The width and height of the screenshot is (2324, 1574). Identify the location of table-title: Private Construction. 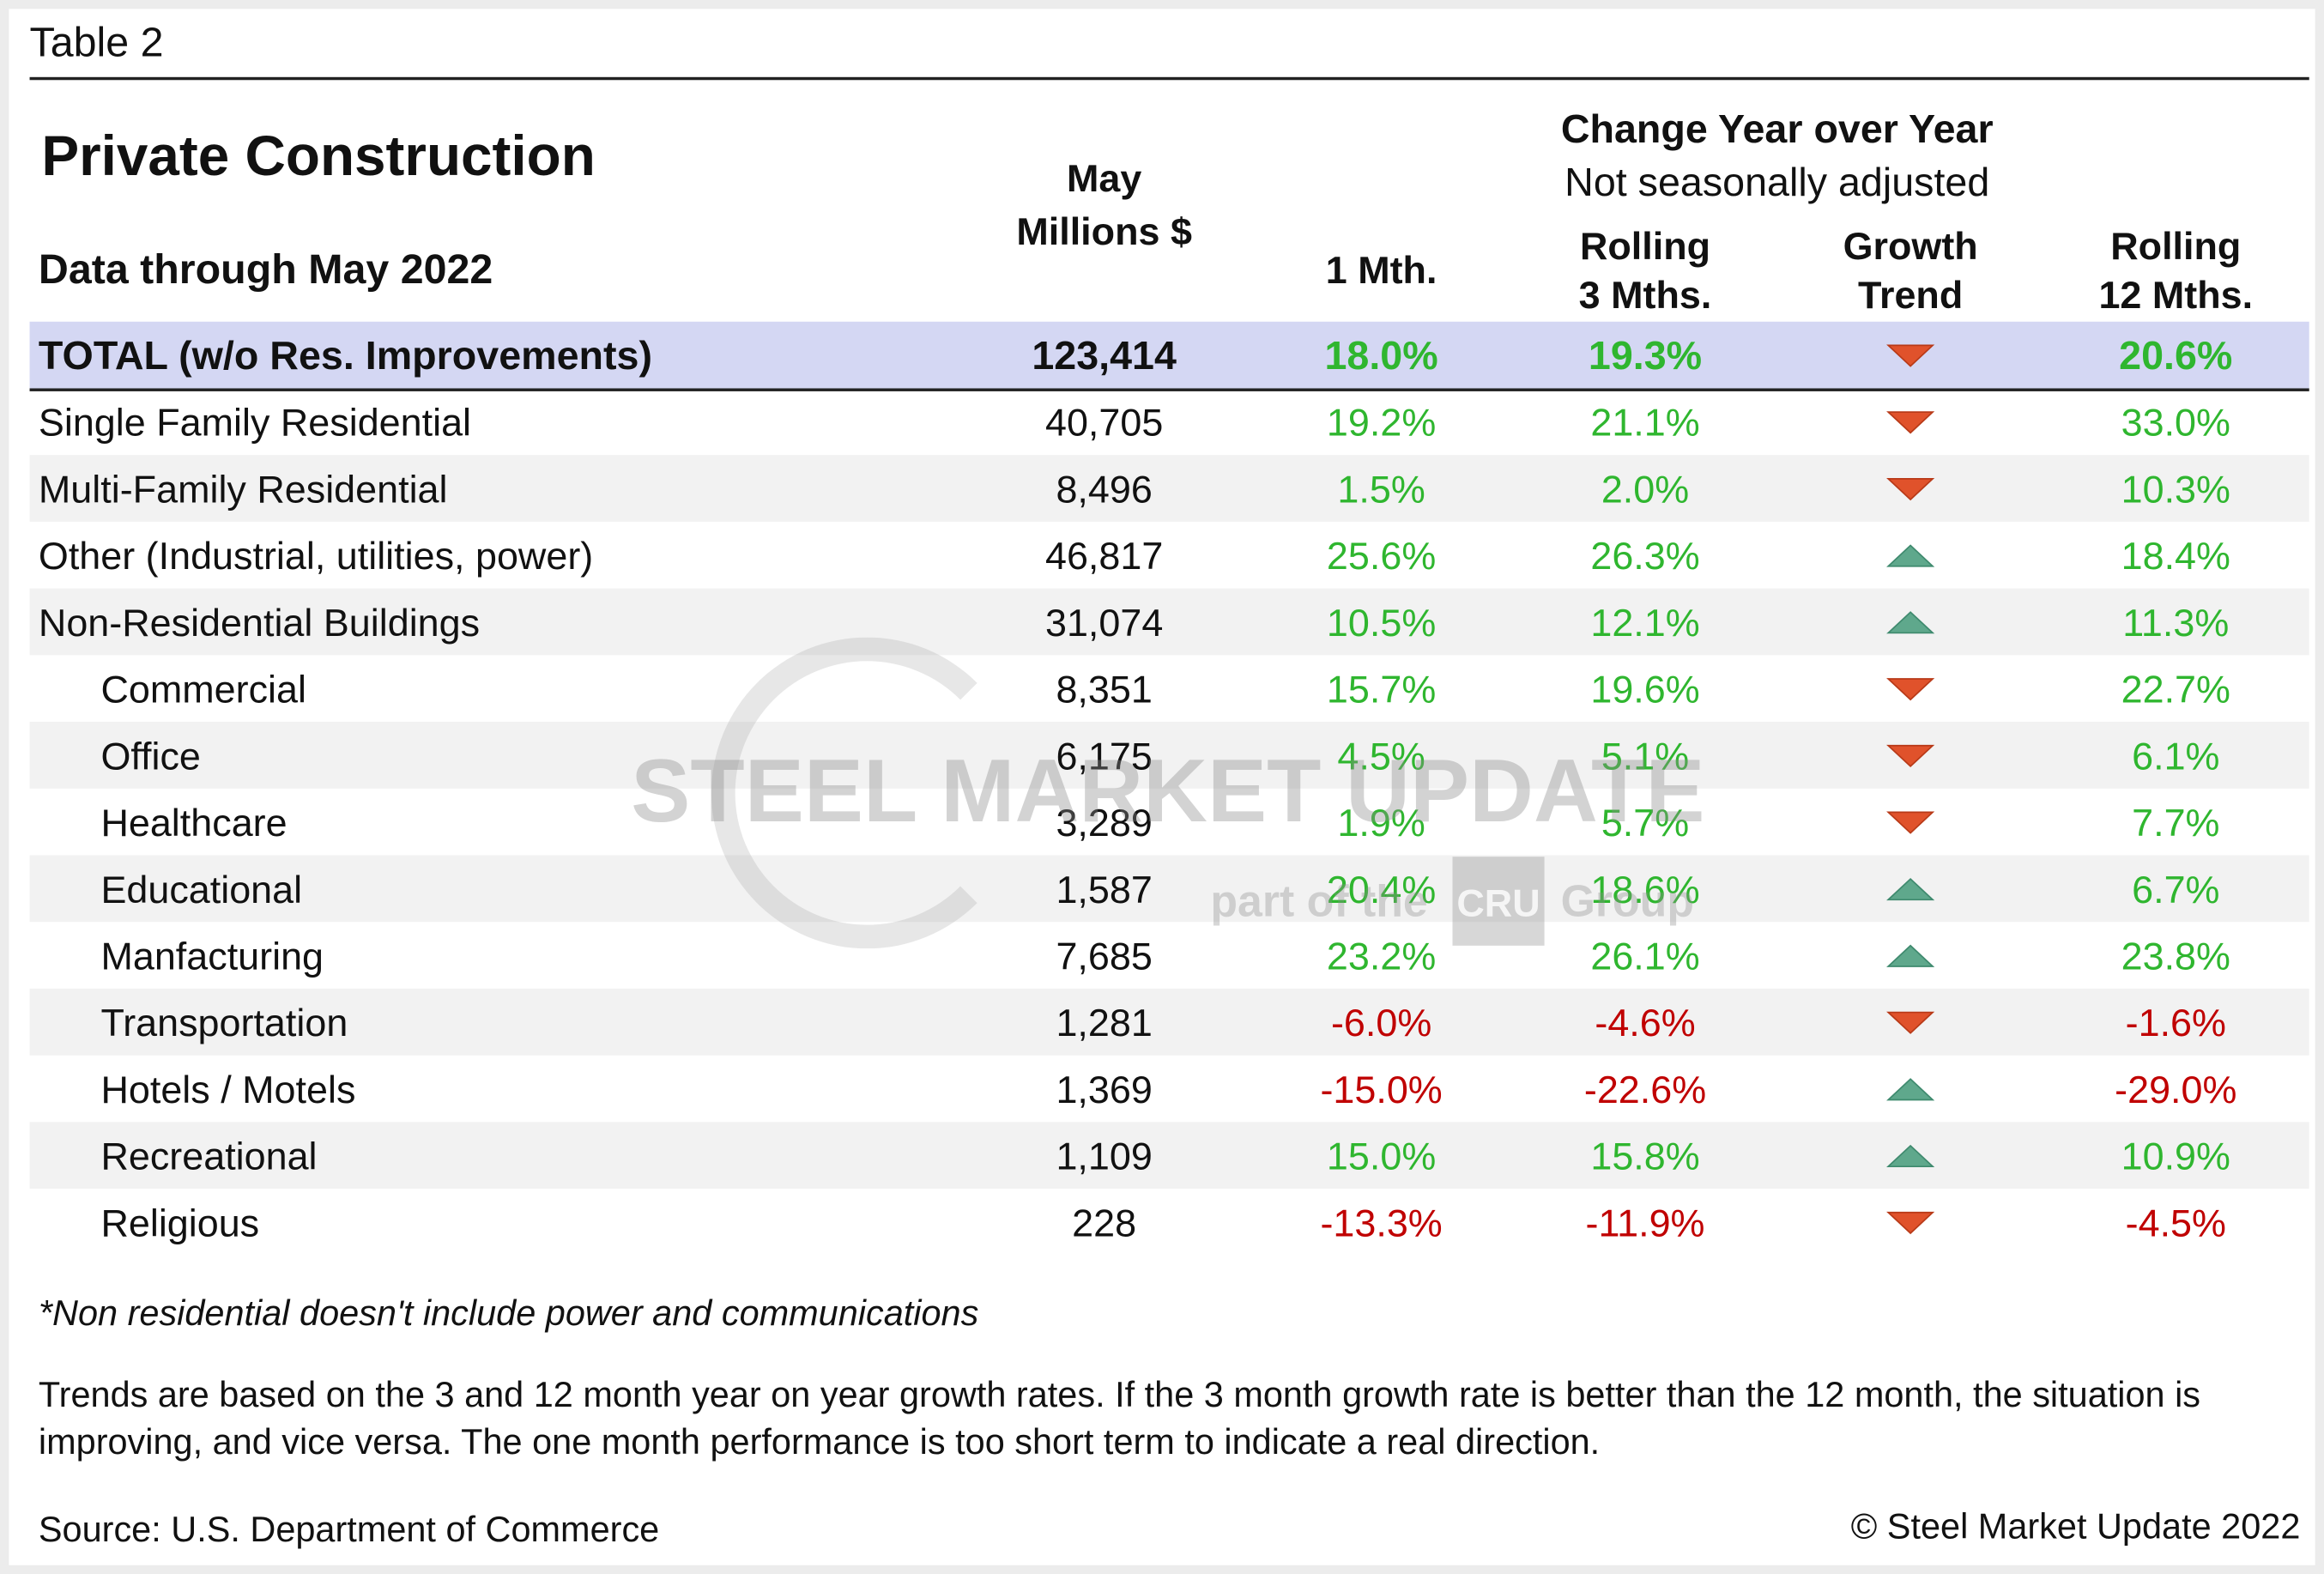
(318, 157).